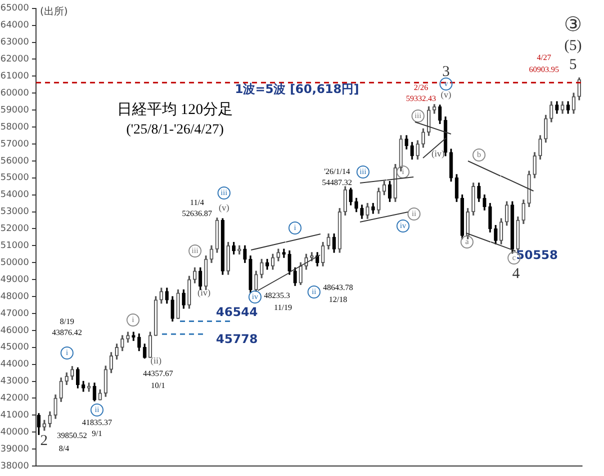 This screenshot has height=476, width=604. What do you see at coordinates (15, 347) in the screenshot?
I see `y-tick-label: 45000` at bounding box center [15, 347].